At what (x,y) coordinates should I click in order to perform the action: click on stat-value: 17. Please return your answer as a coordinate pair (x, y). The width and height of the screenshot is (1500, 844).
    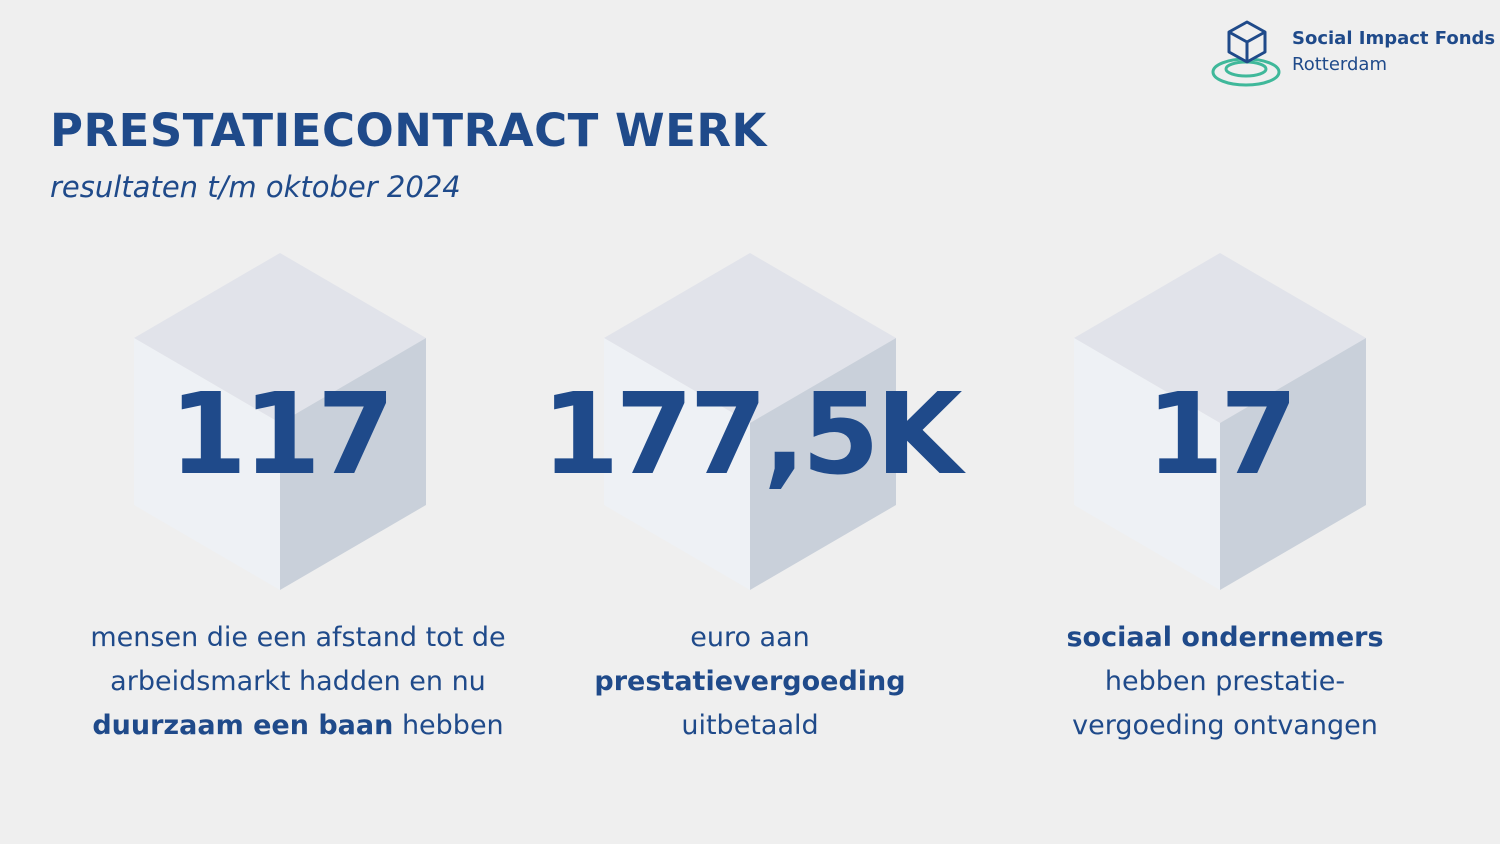
    Looking at the image, I should click on (1222, 435).